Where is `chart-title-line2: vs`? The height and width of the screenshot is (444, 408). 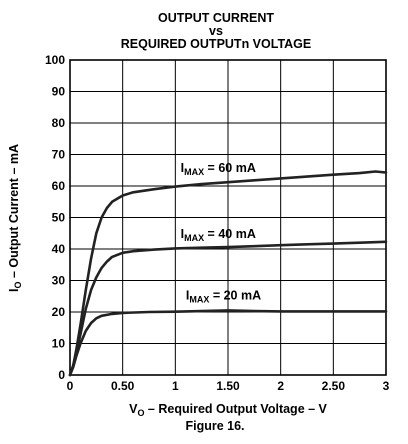
chart-title-line2: vs is located at coordinates (216, 31).